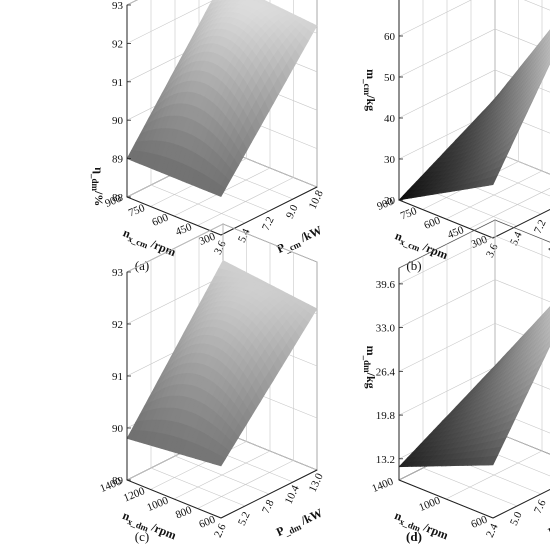  Describe the element at coordinates (414, 536) in the screenshot. I see `panel-caption: (d)` at that location.